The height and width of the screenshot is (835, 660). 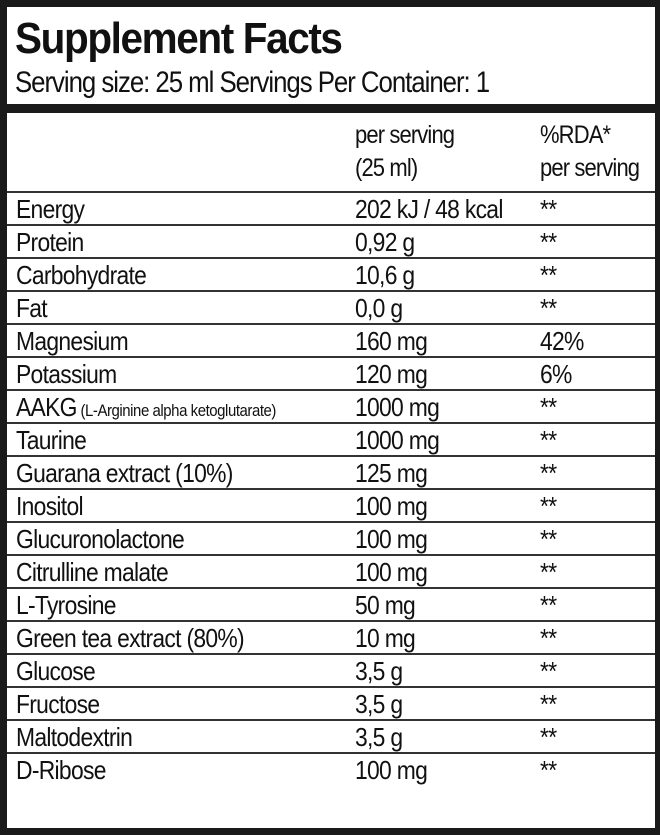 I want to click on table-row: L-Tyrosine 50 mg **, so click(x=331, y=603).